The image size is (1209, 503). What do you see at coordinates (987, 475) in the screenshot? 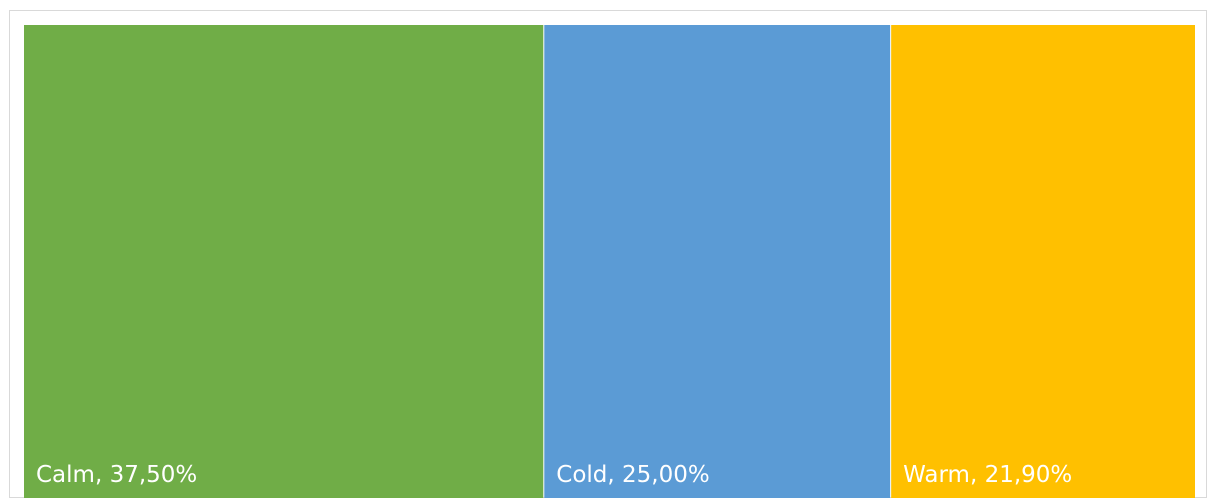
I see `treemap-label-warm: Warm, 21,90%` at bounding box center [987, 475].